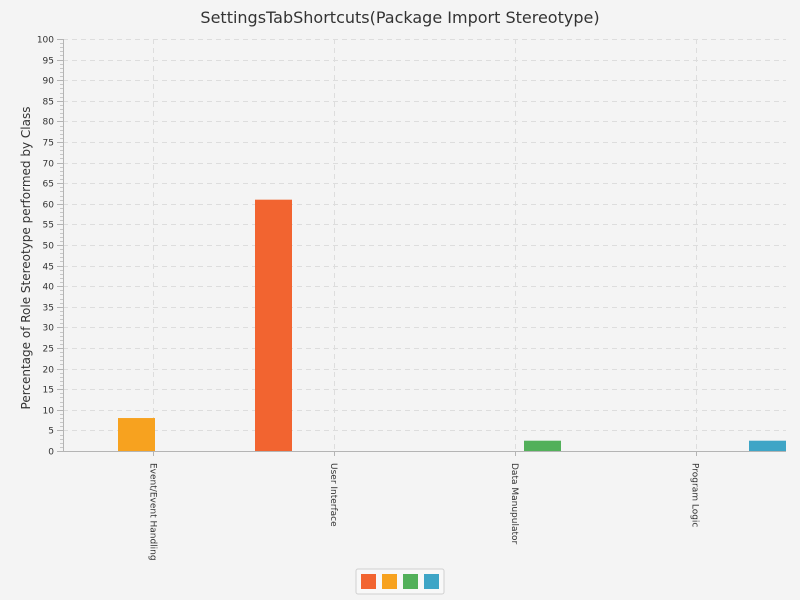 The height and width of the screenshot is (600, 800). What do you see at coordinates (273, 325) in the screenshot?
I see `bar-user-interface` at bounding box center [273, 325].